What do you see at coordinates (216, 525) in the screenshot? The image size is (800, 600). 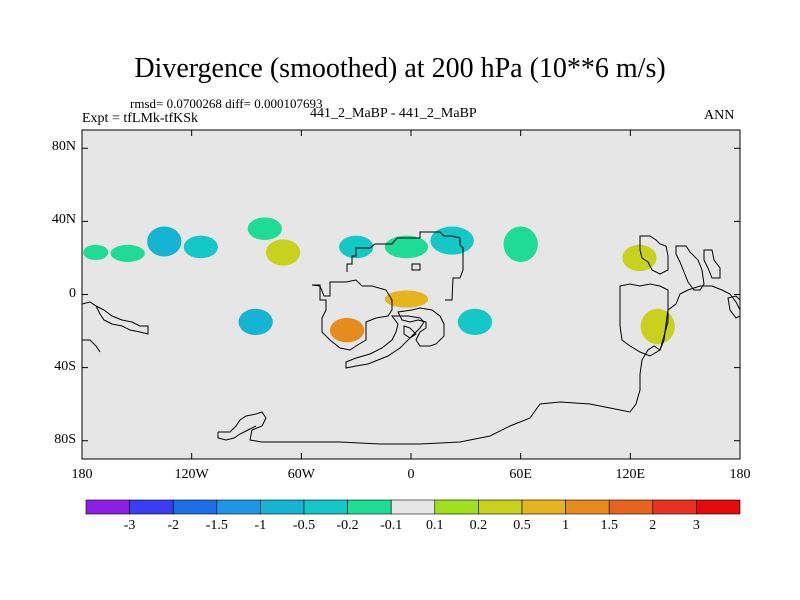 I see `colorbar-label: -1.5` at bounding box center [216, 525].